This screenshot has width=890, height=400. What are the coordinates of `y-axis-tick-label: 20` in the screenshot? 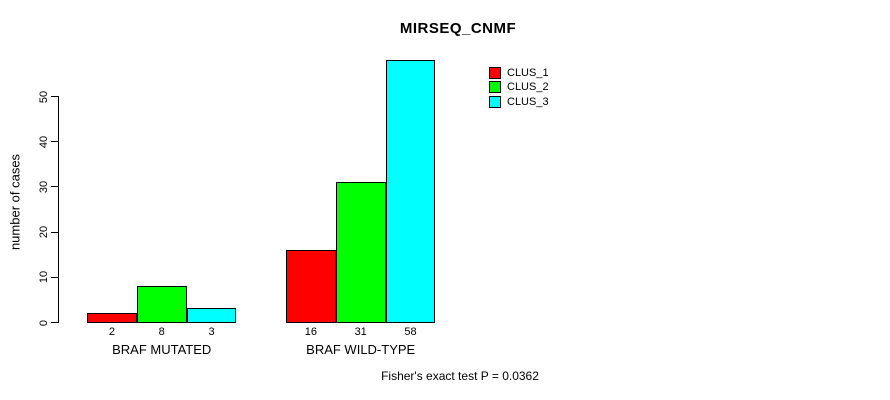 It's located at (44, 232).